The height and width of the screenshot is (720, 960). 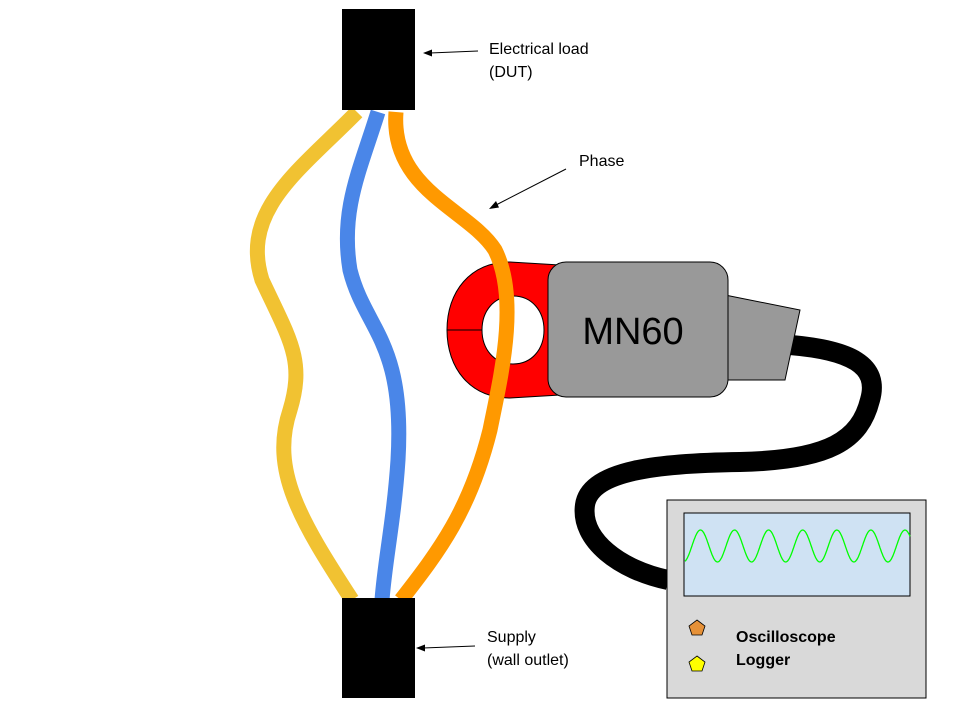 I want to click on current-clamp-mn60: MN60, so click(x=674, y=329).